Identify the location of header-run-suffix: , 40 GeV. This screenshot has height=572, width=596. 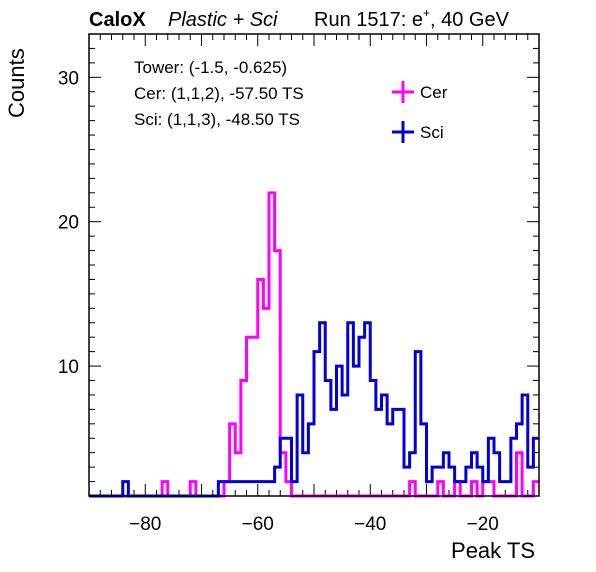
(470, 20).